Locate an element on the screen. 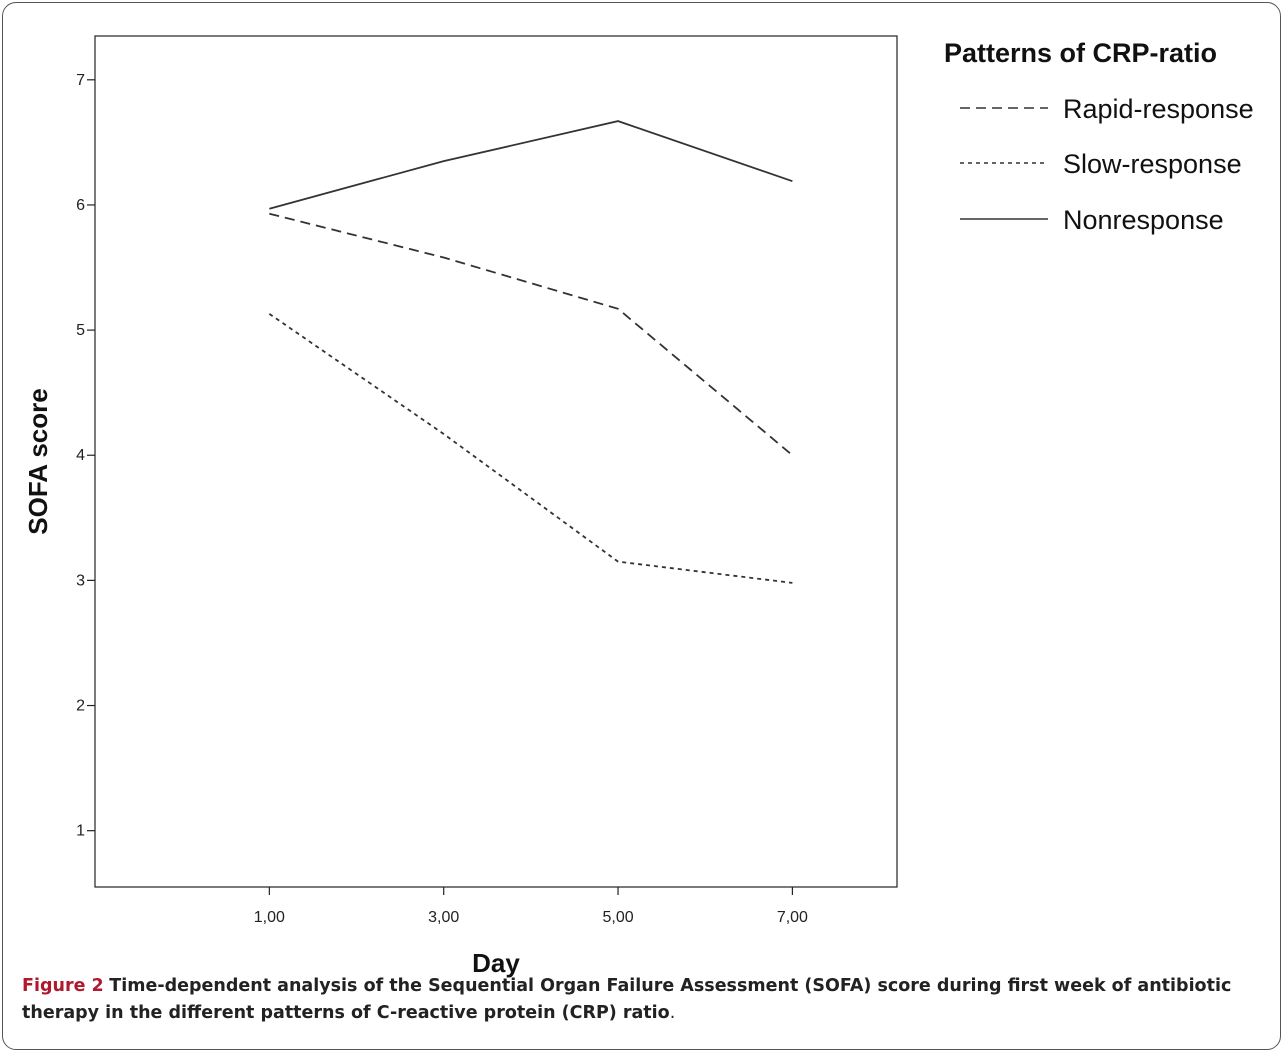 This screenshot has width=1285, height=1054. x-axis-label: Day is located at coordinates (496, 963).